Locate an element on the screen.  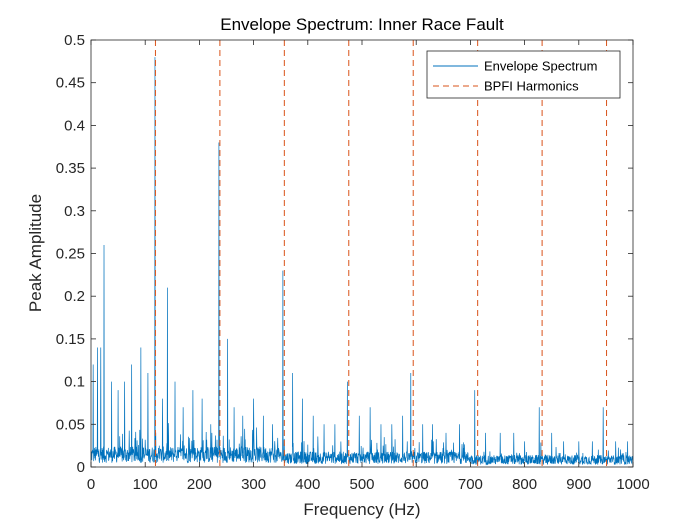
x-tick-label: 200 is located at coordinates (199, 484).